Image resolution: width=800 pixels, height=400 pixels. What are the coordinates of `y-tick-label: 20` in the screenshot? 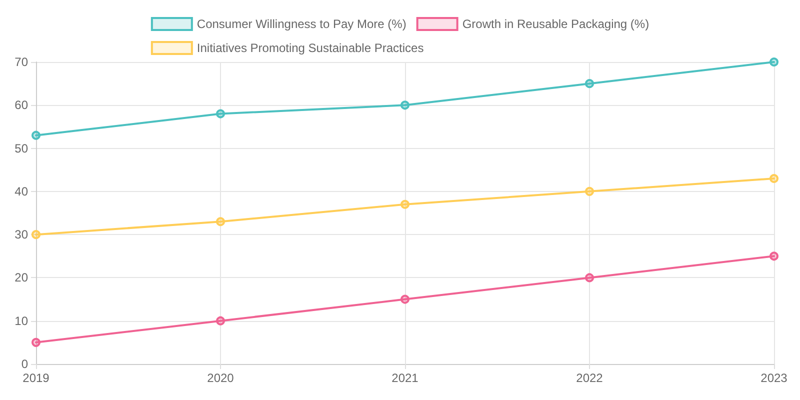 It's located at (21, 277).